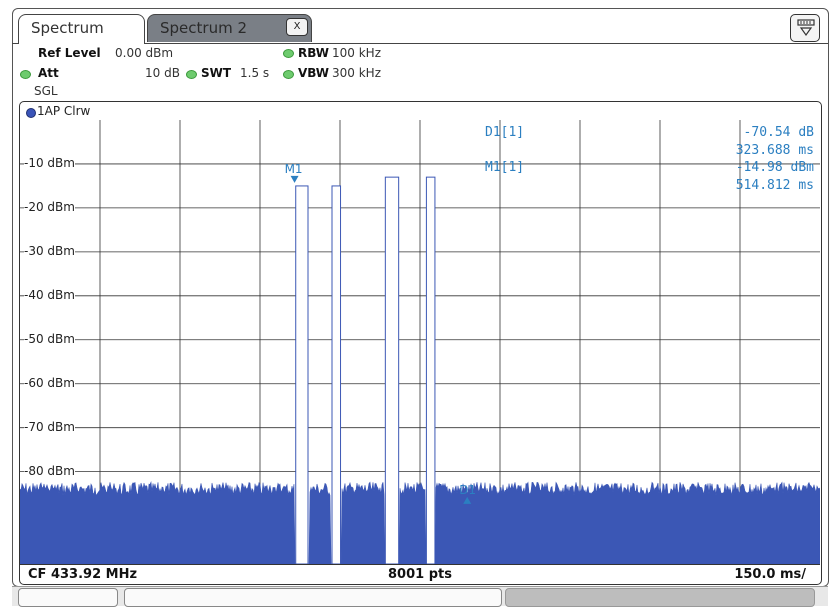  What do you see at coordinates (314, 73) in the screenshot?
I see `vbw-label: VBW` at bounding box center [314, 73].